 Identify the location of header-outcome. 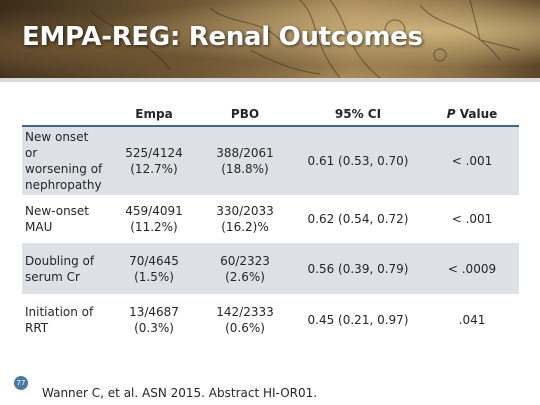
(65, 115).